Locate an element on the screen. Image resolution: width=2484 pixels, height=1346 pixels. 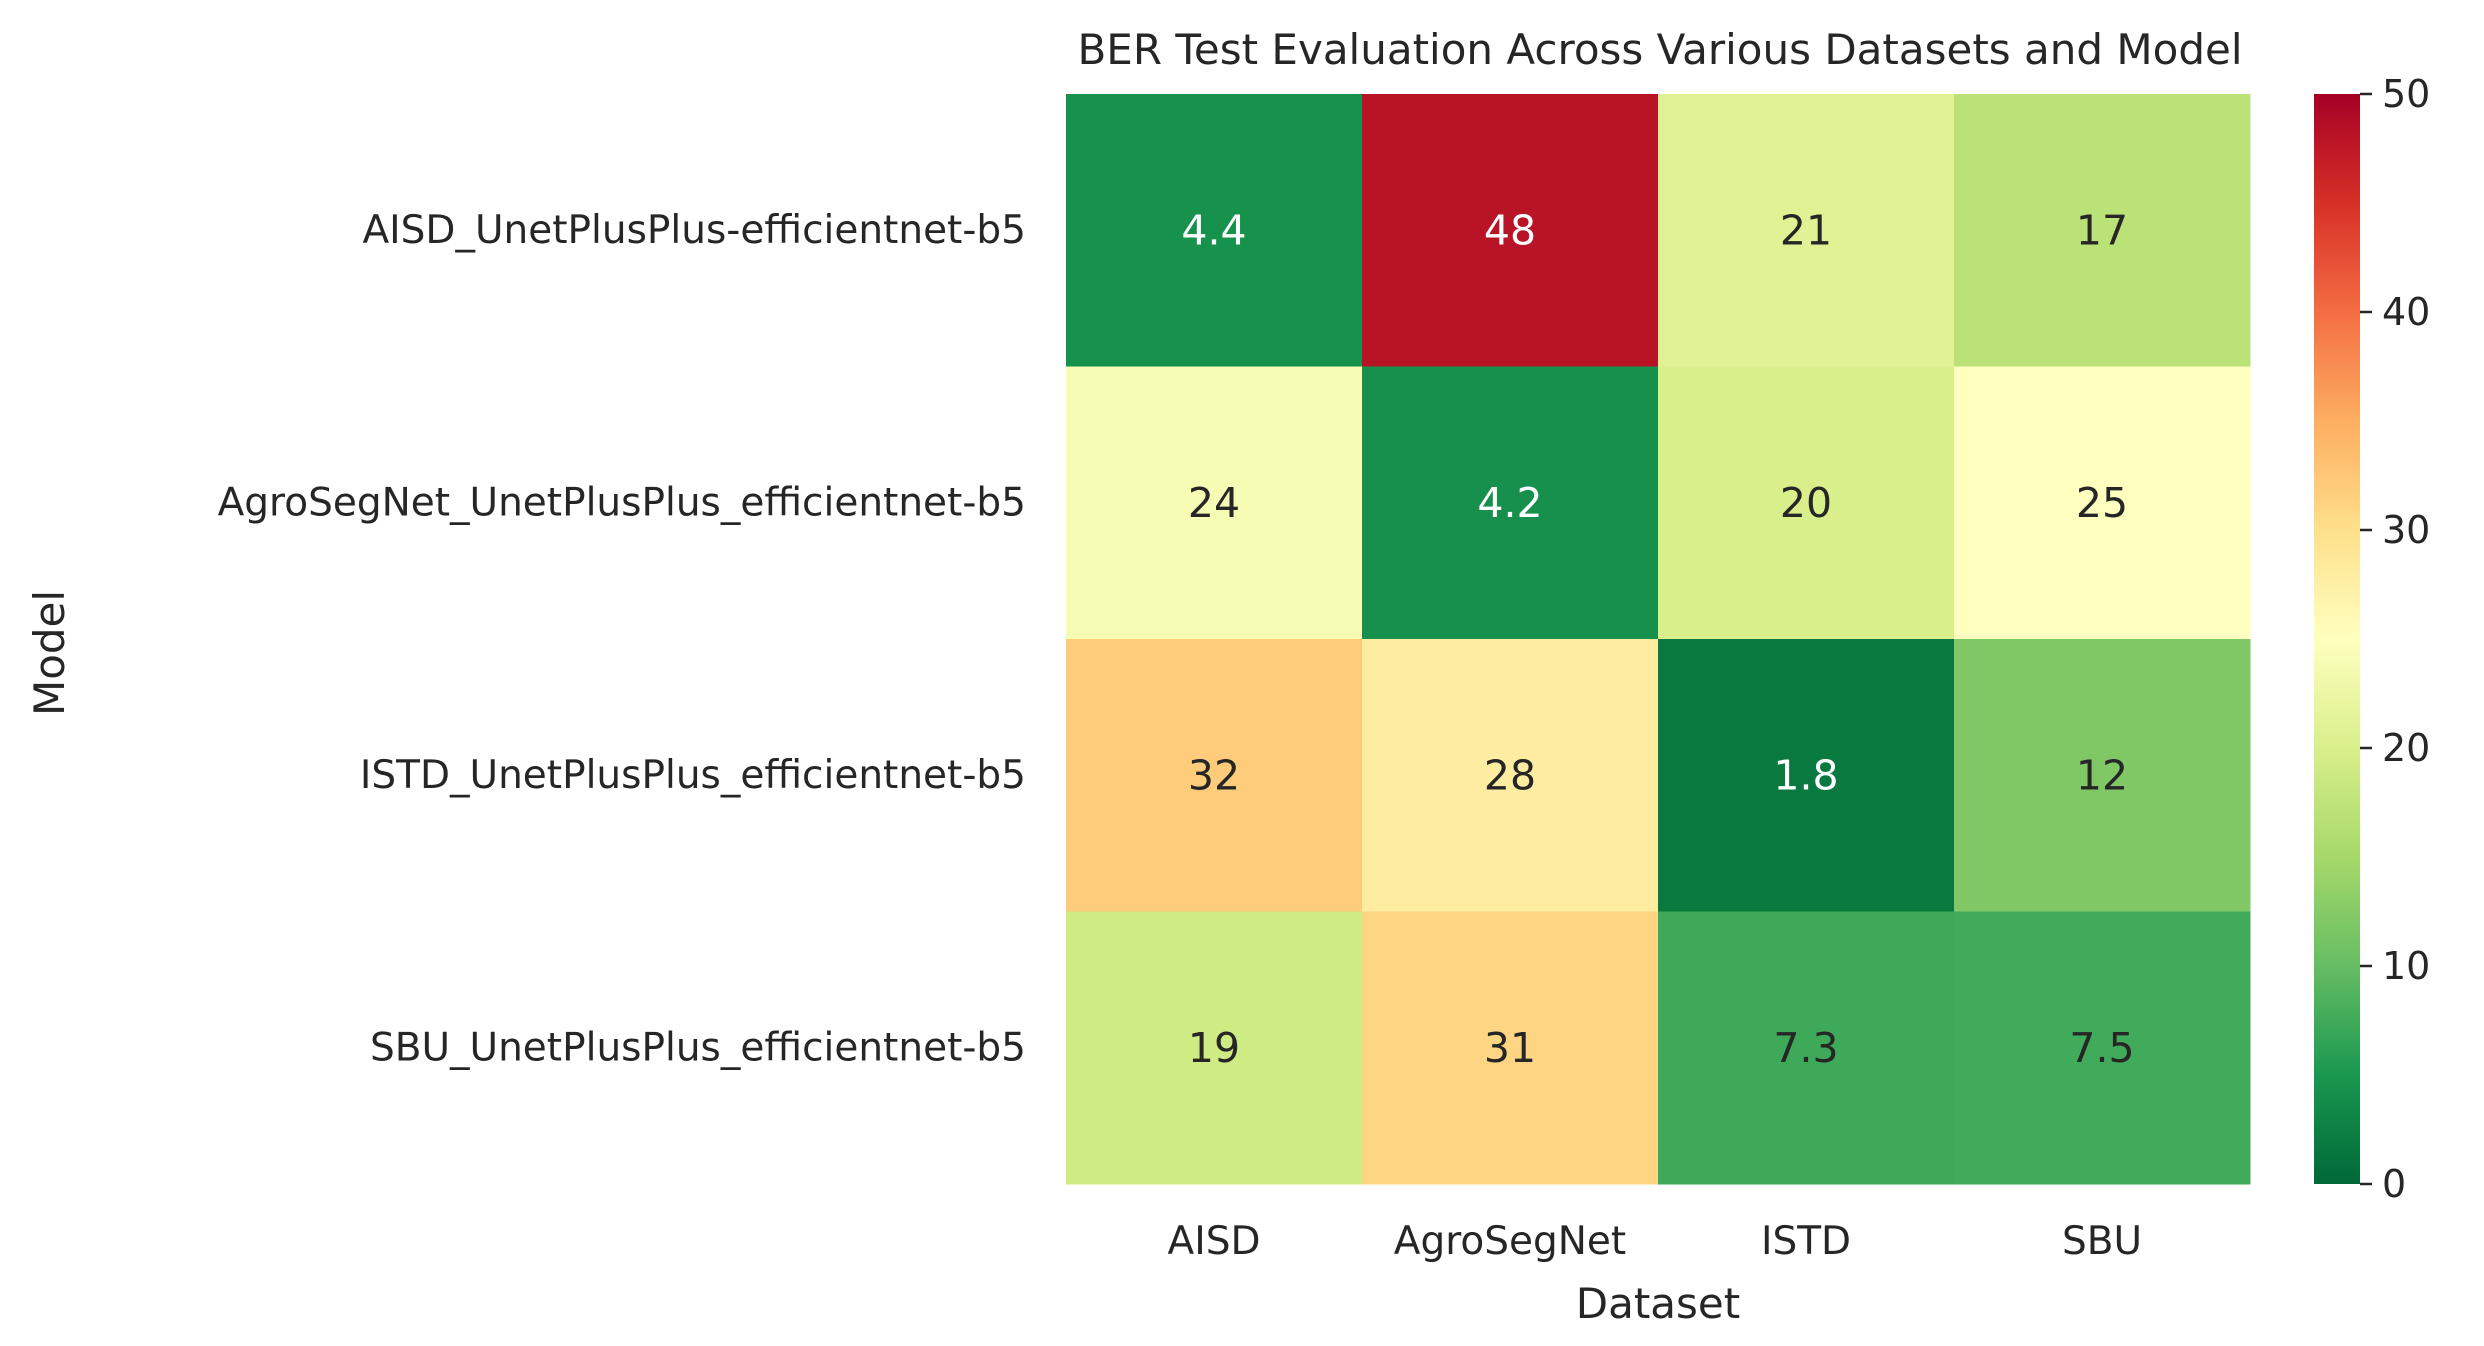
heatmap-cell-r3-c3 is located at coordinates (2102, 1048).